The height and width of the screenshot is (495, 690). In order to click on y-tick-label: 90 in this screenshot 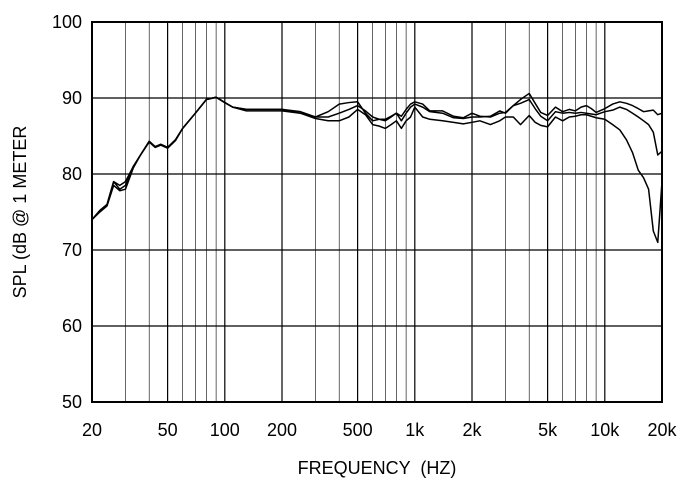, I will do `click(72, 98)`.